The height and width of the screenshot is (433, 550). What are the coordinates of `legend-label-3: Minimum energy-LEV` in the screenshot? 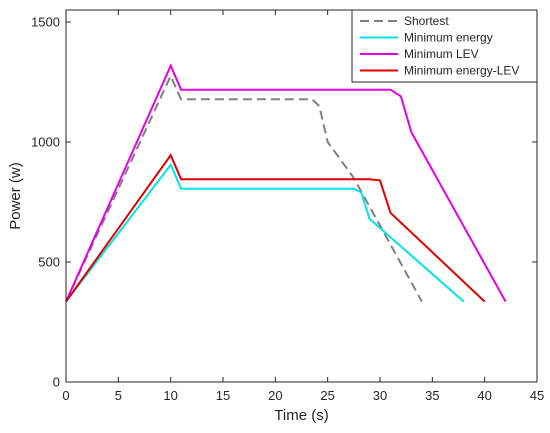 It's located at (461, 71).